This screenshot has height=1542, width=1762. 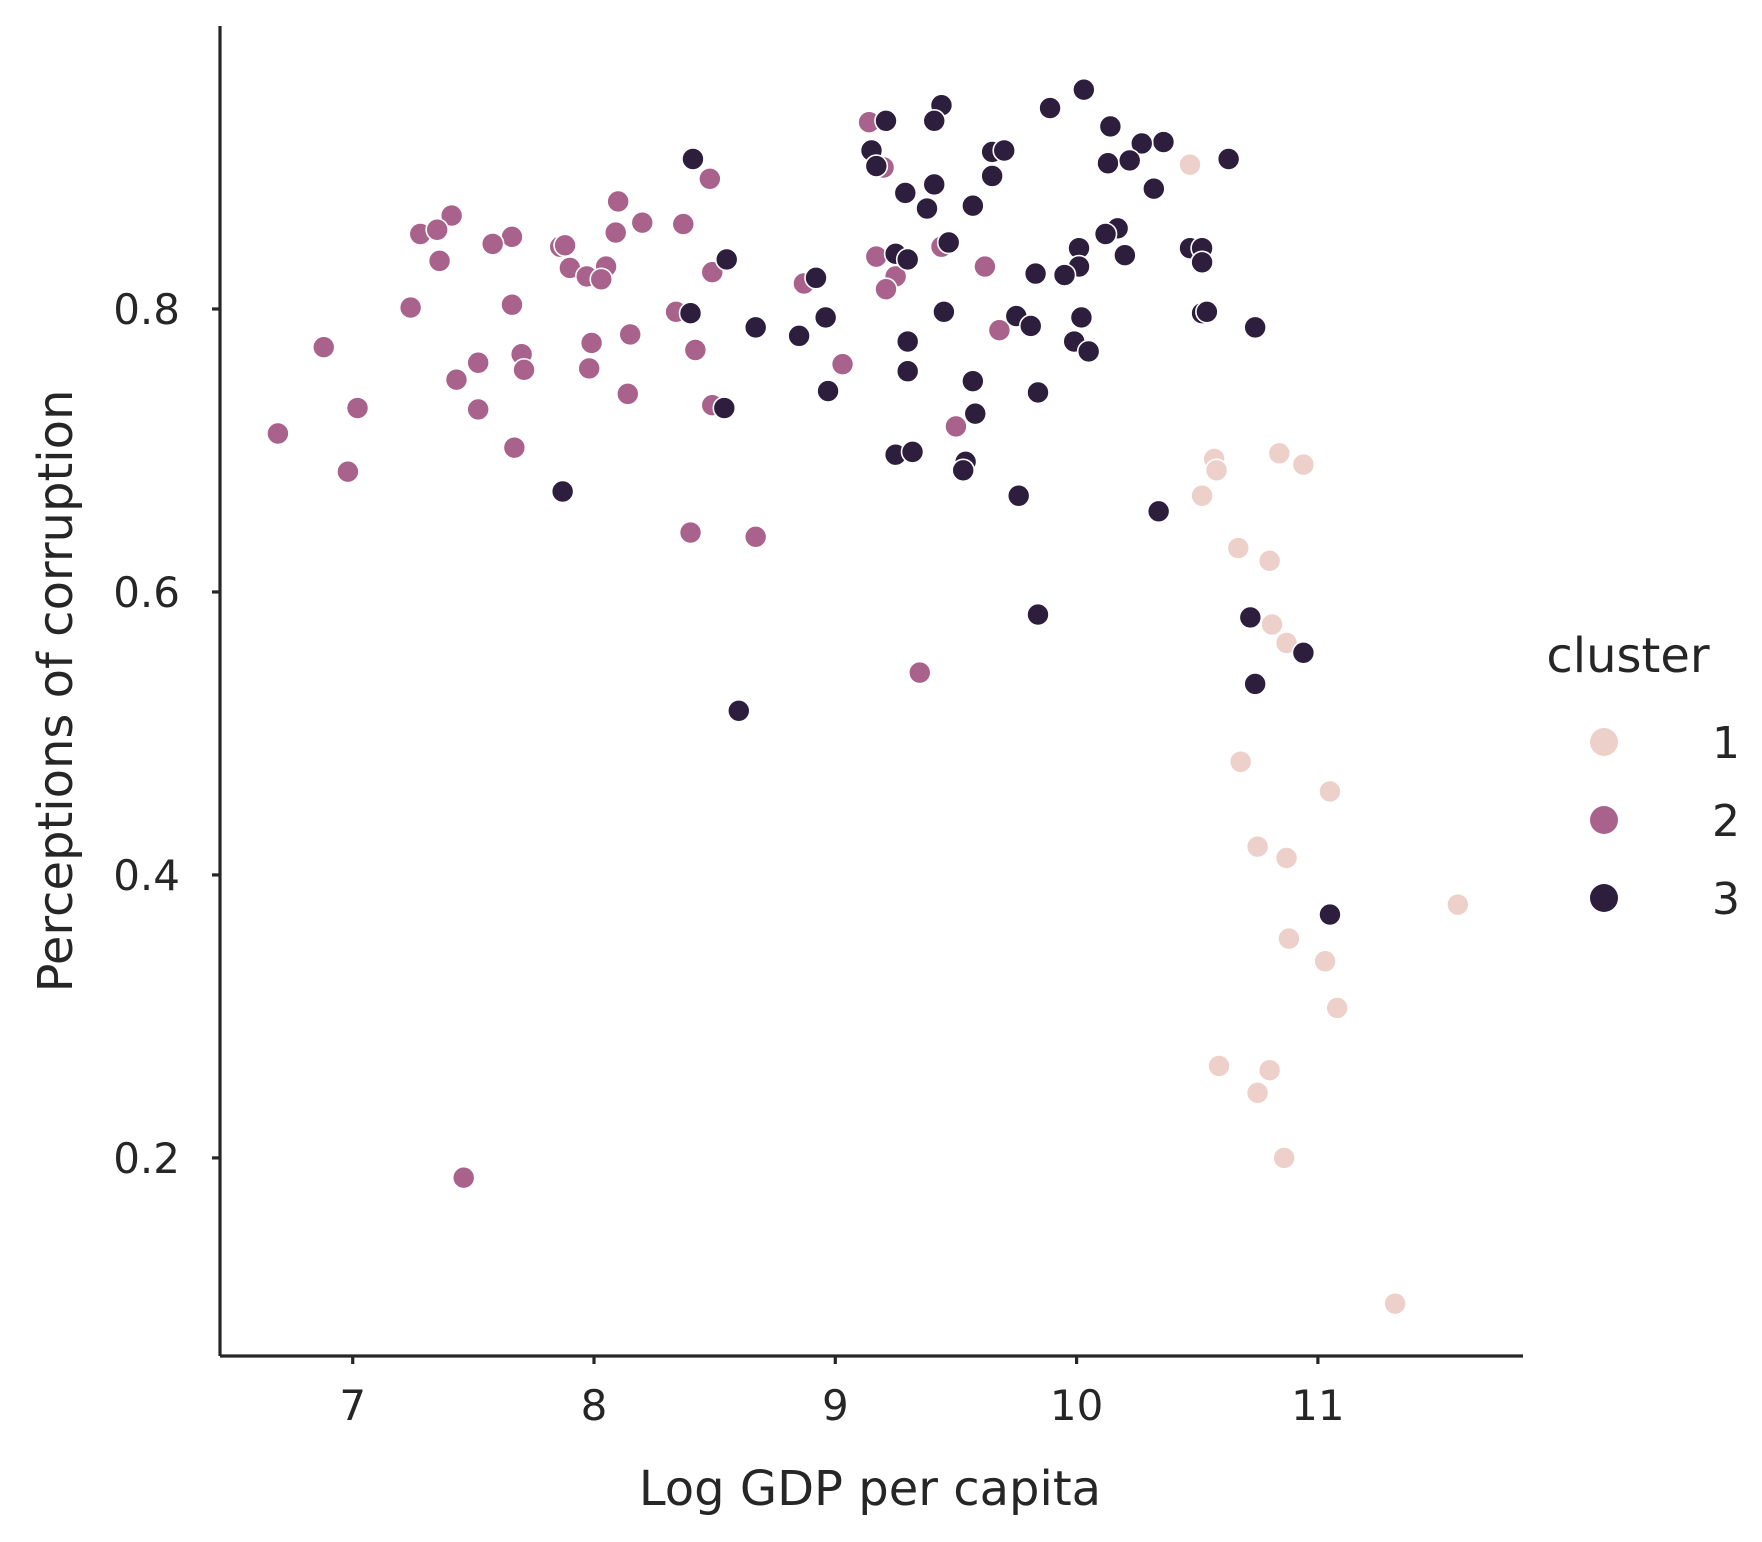 I want to click on x-tick-label: 11, so click(x=1317, y=1405).